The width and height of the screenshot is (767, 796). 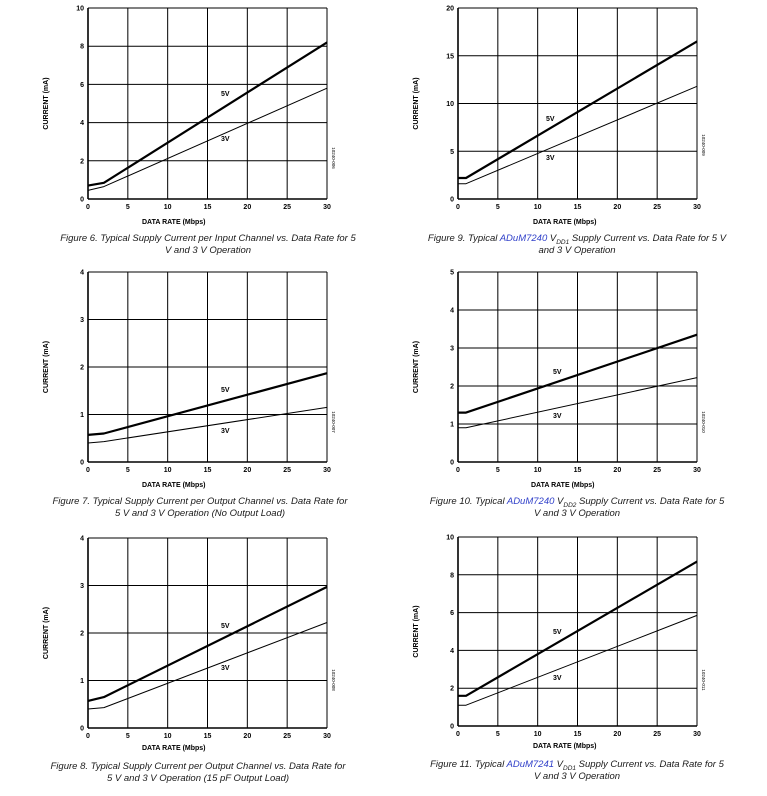 I want to click on figure-10-caption-pre: Figure 10. Typical, so click(x=468, y=501).